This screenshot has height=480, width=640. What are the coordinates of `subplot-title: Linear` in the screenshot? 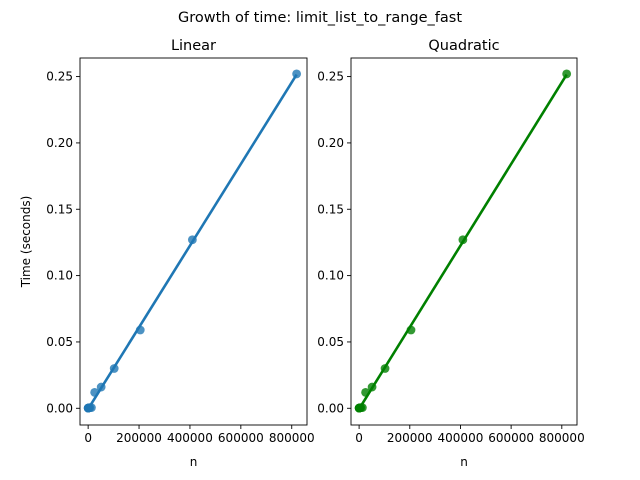 It's located at (193, 46).